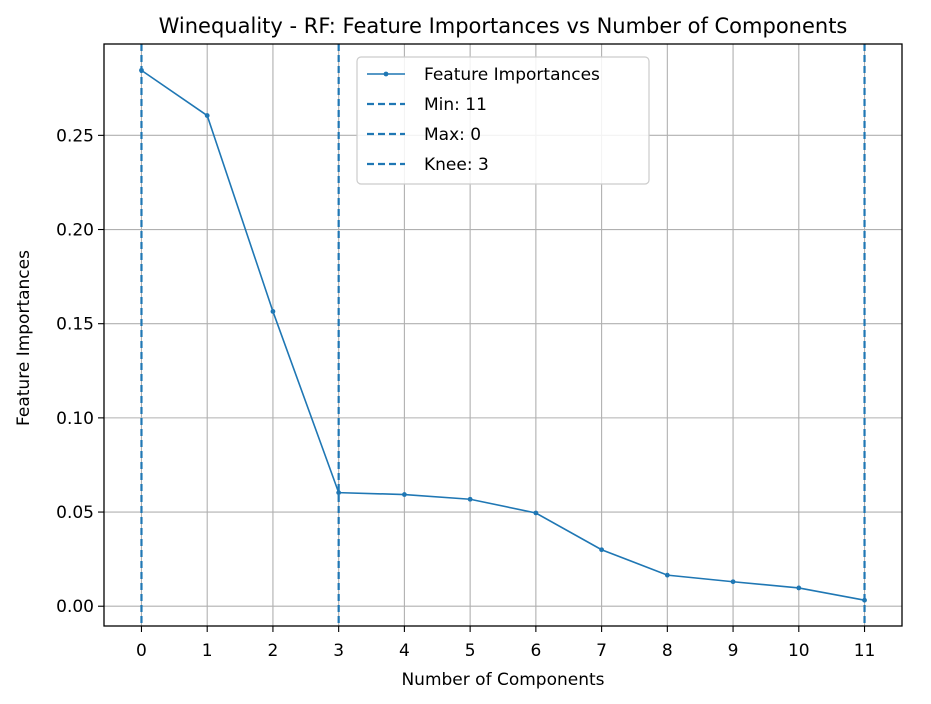  I want to click on y-tick-label: 0.25, so click(75, 136).